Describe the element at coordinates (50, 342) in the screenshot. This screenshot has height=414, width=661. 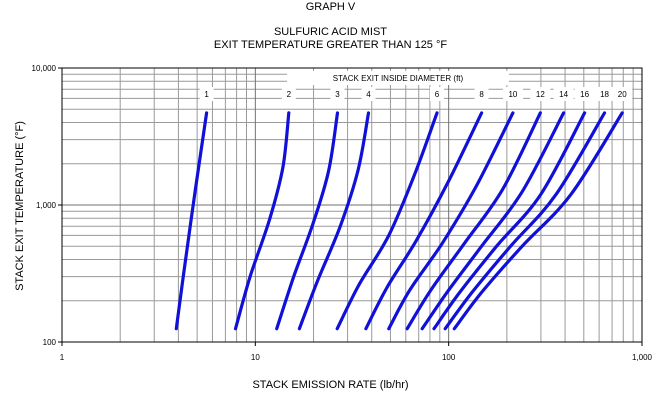
I see `y-tick-label: 100` at that location.